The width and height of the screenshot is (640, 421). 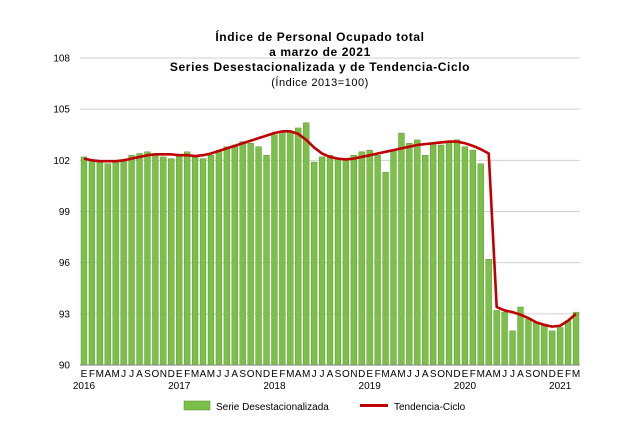 What do you see at coordinates (320, 52) in the screenshot?
I see `title-line-2: a marzo de 2021` at bounding box center [320, 52].